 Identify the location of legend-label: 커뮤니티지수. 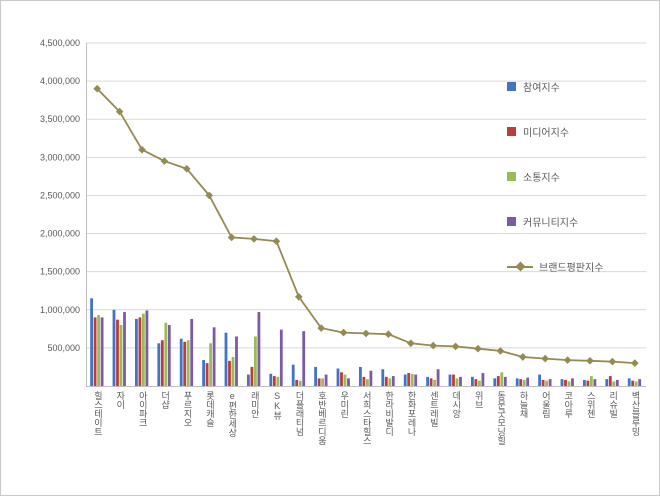
(551, 223).